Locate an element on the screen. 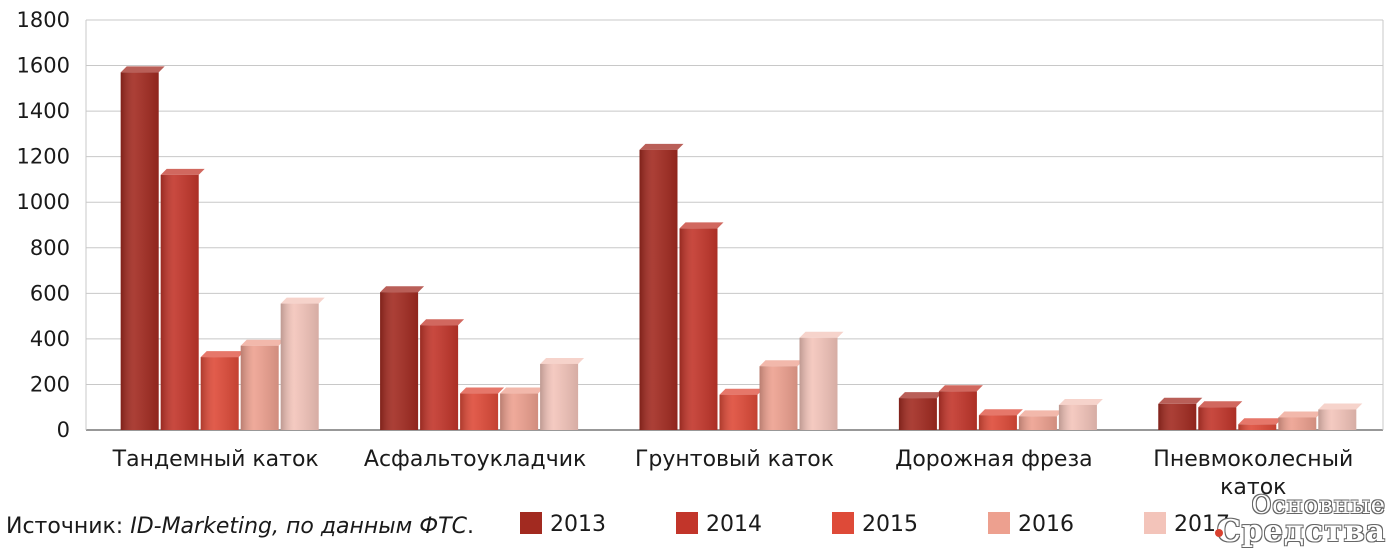 The width and height of the screenshot is (1400, 557). watermark-logo: Основные Средства is located at coordinates (1300, 520).